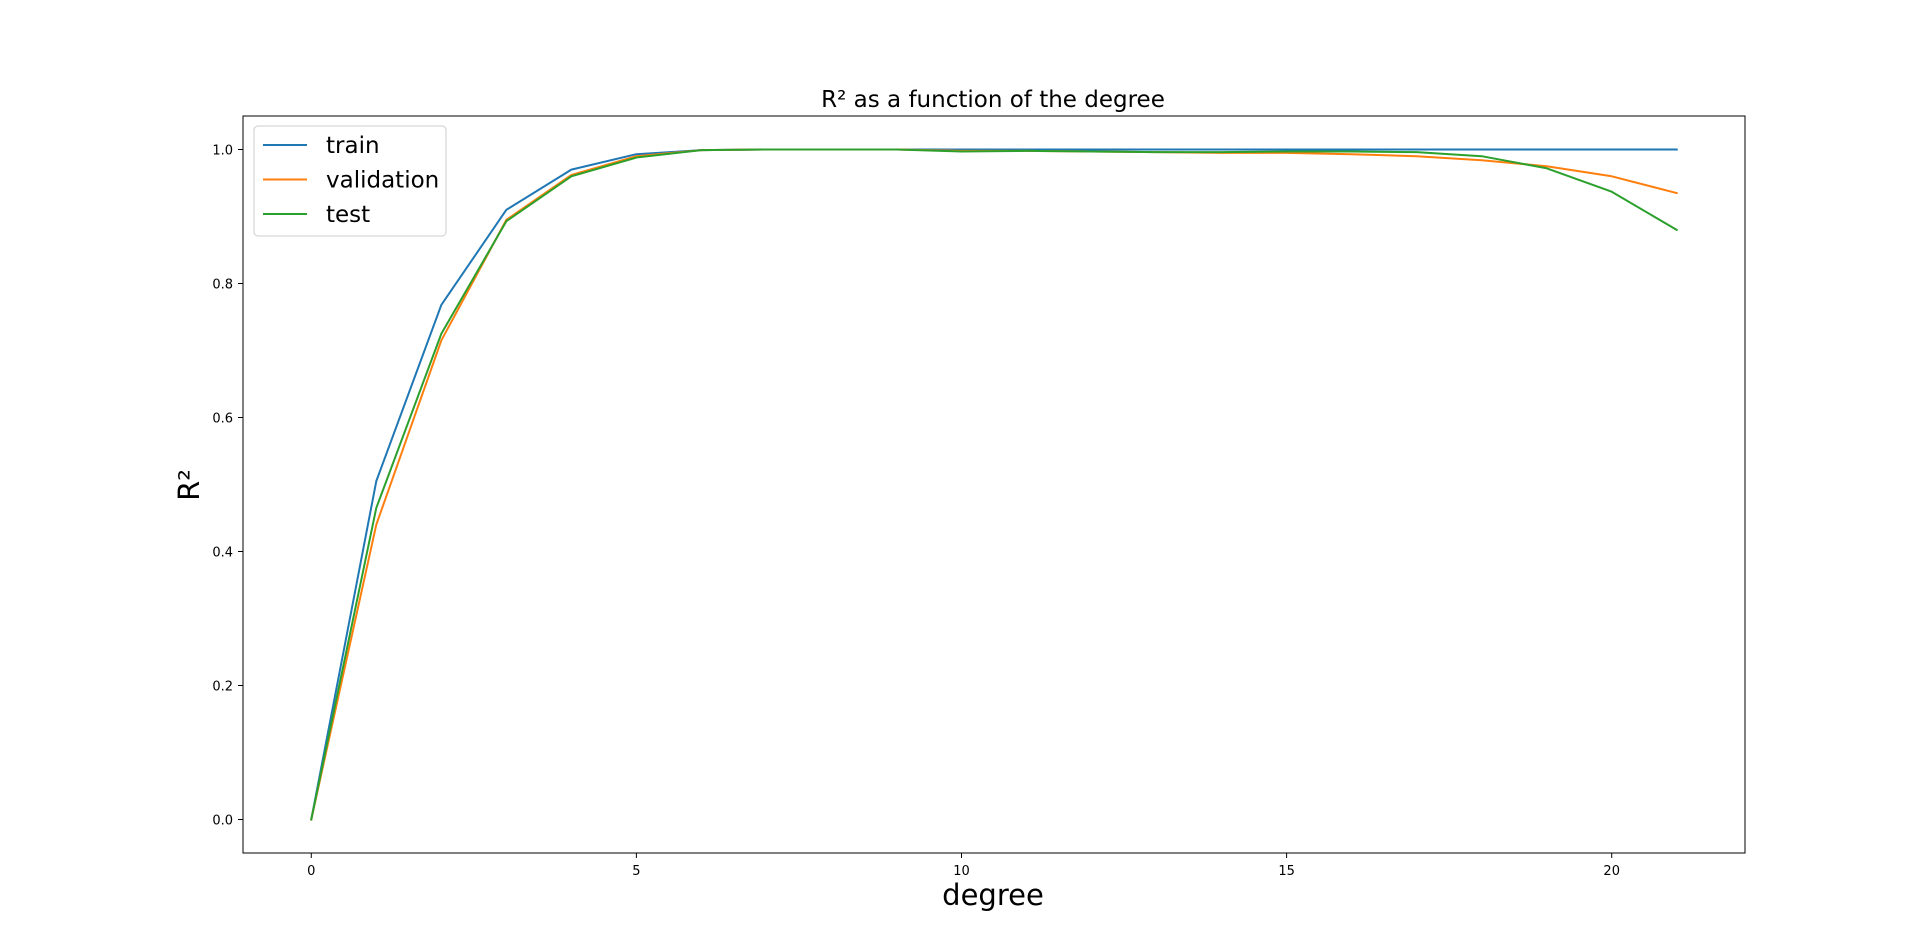  Describe the element at coordinates (348, 215) in the screenshot. I see `legend-label: test` at that location.